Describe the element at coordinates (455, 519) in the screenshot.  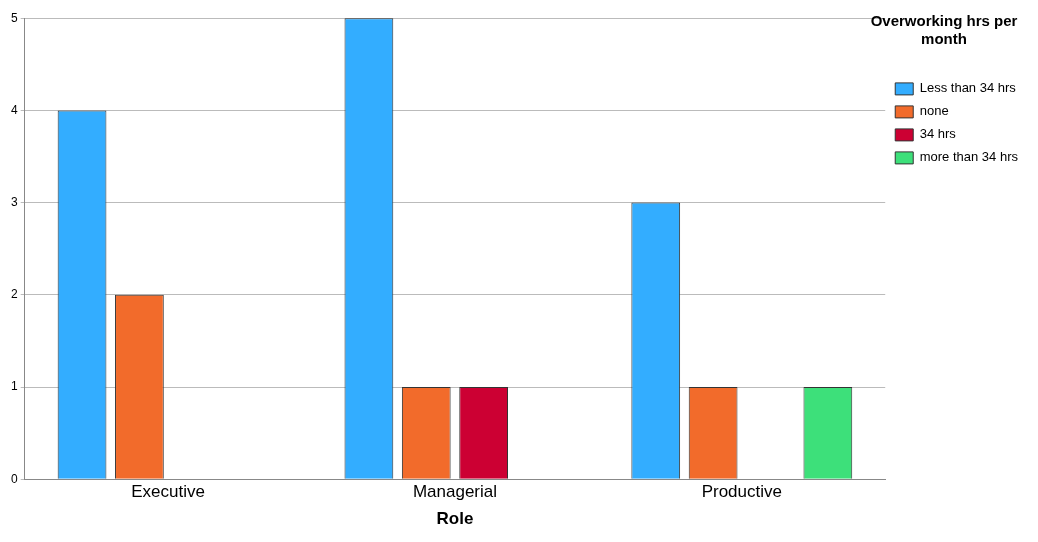
I see `x-axis-title: Role` at that location.